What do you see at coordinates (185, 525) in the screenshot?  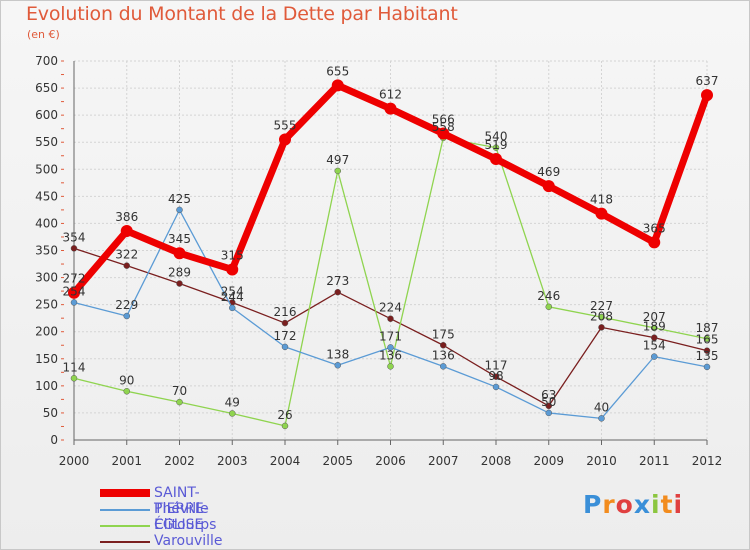 I see `legend-label: Clitourps` at bounding box center [185, 525].